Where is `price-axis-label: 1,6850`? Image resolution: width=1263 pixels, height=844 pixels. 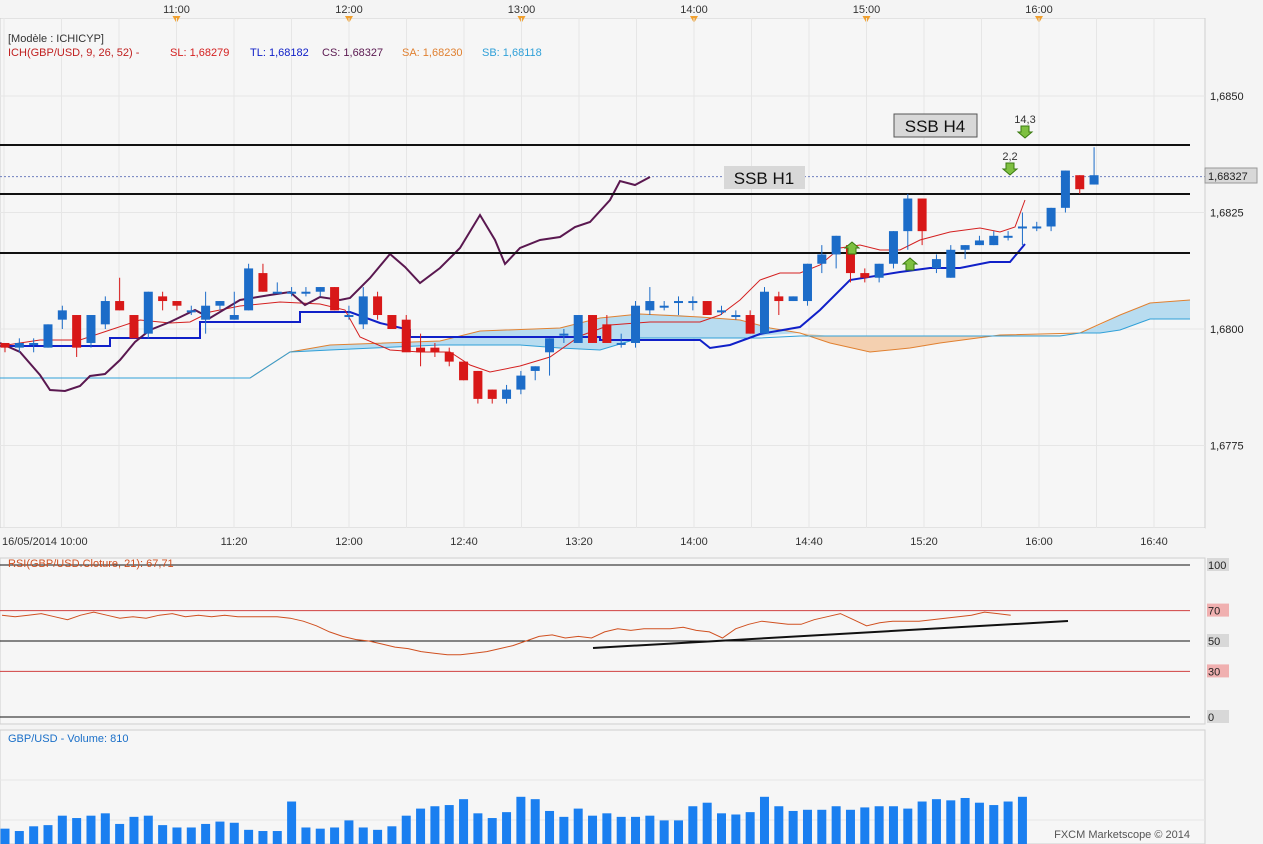 price-axis-label: 1,6850 is located at coordinates (1227, 97).